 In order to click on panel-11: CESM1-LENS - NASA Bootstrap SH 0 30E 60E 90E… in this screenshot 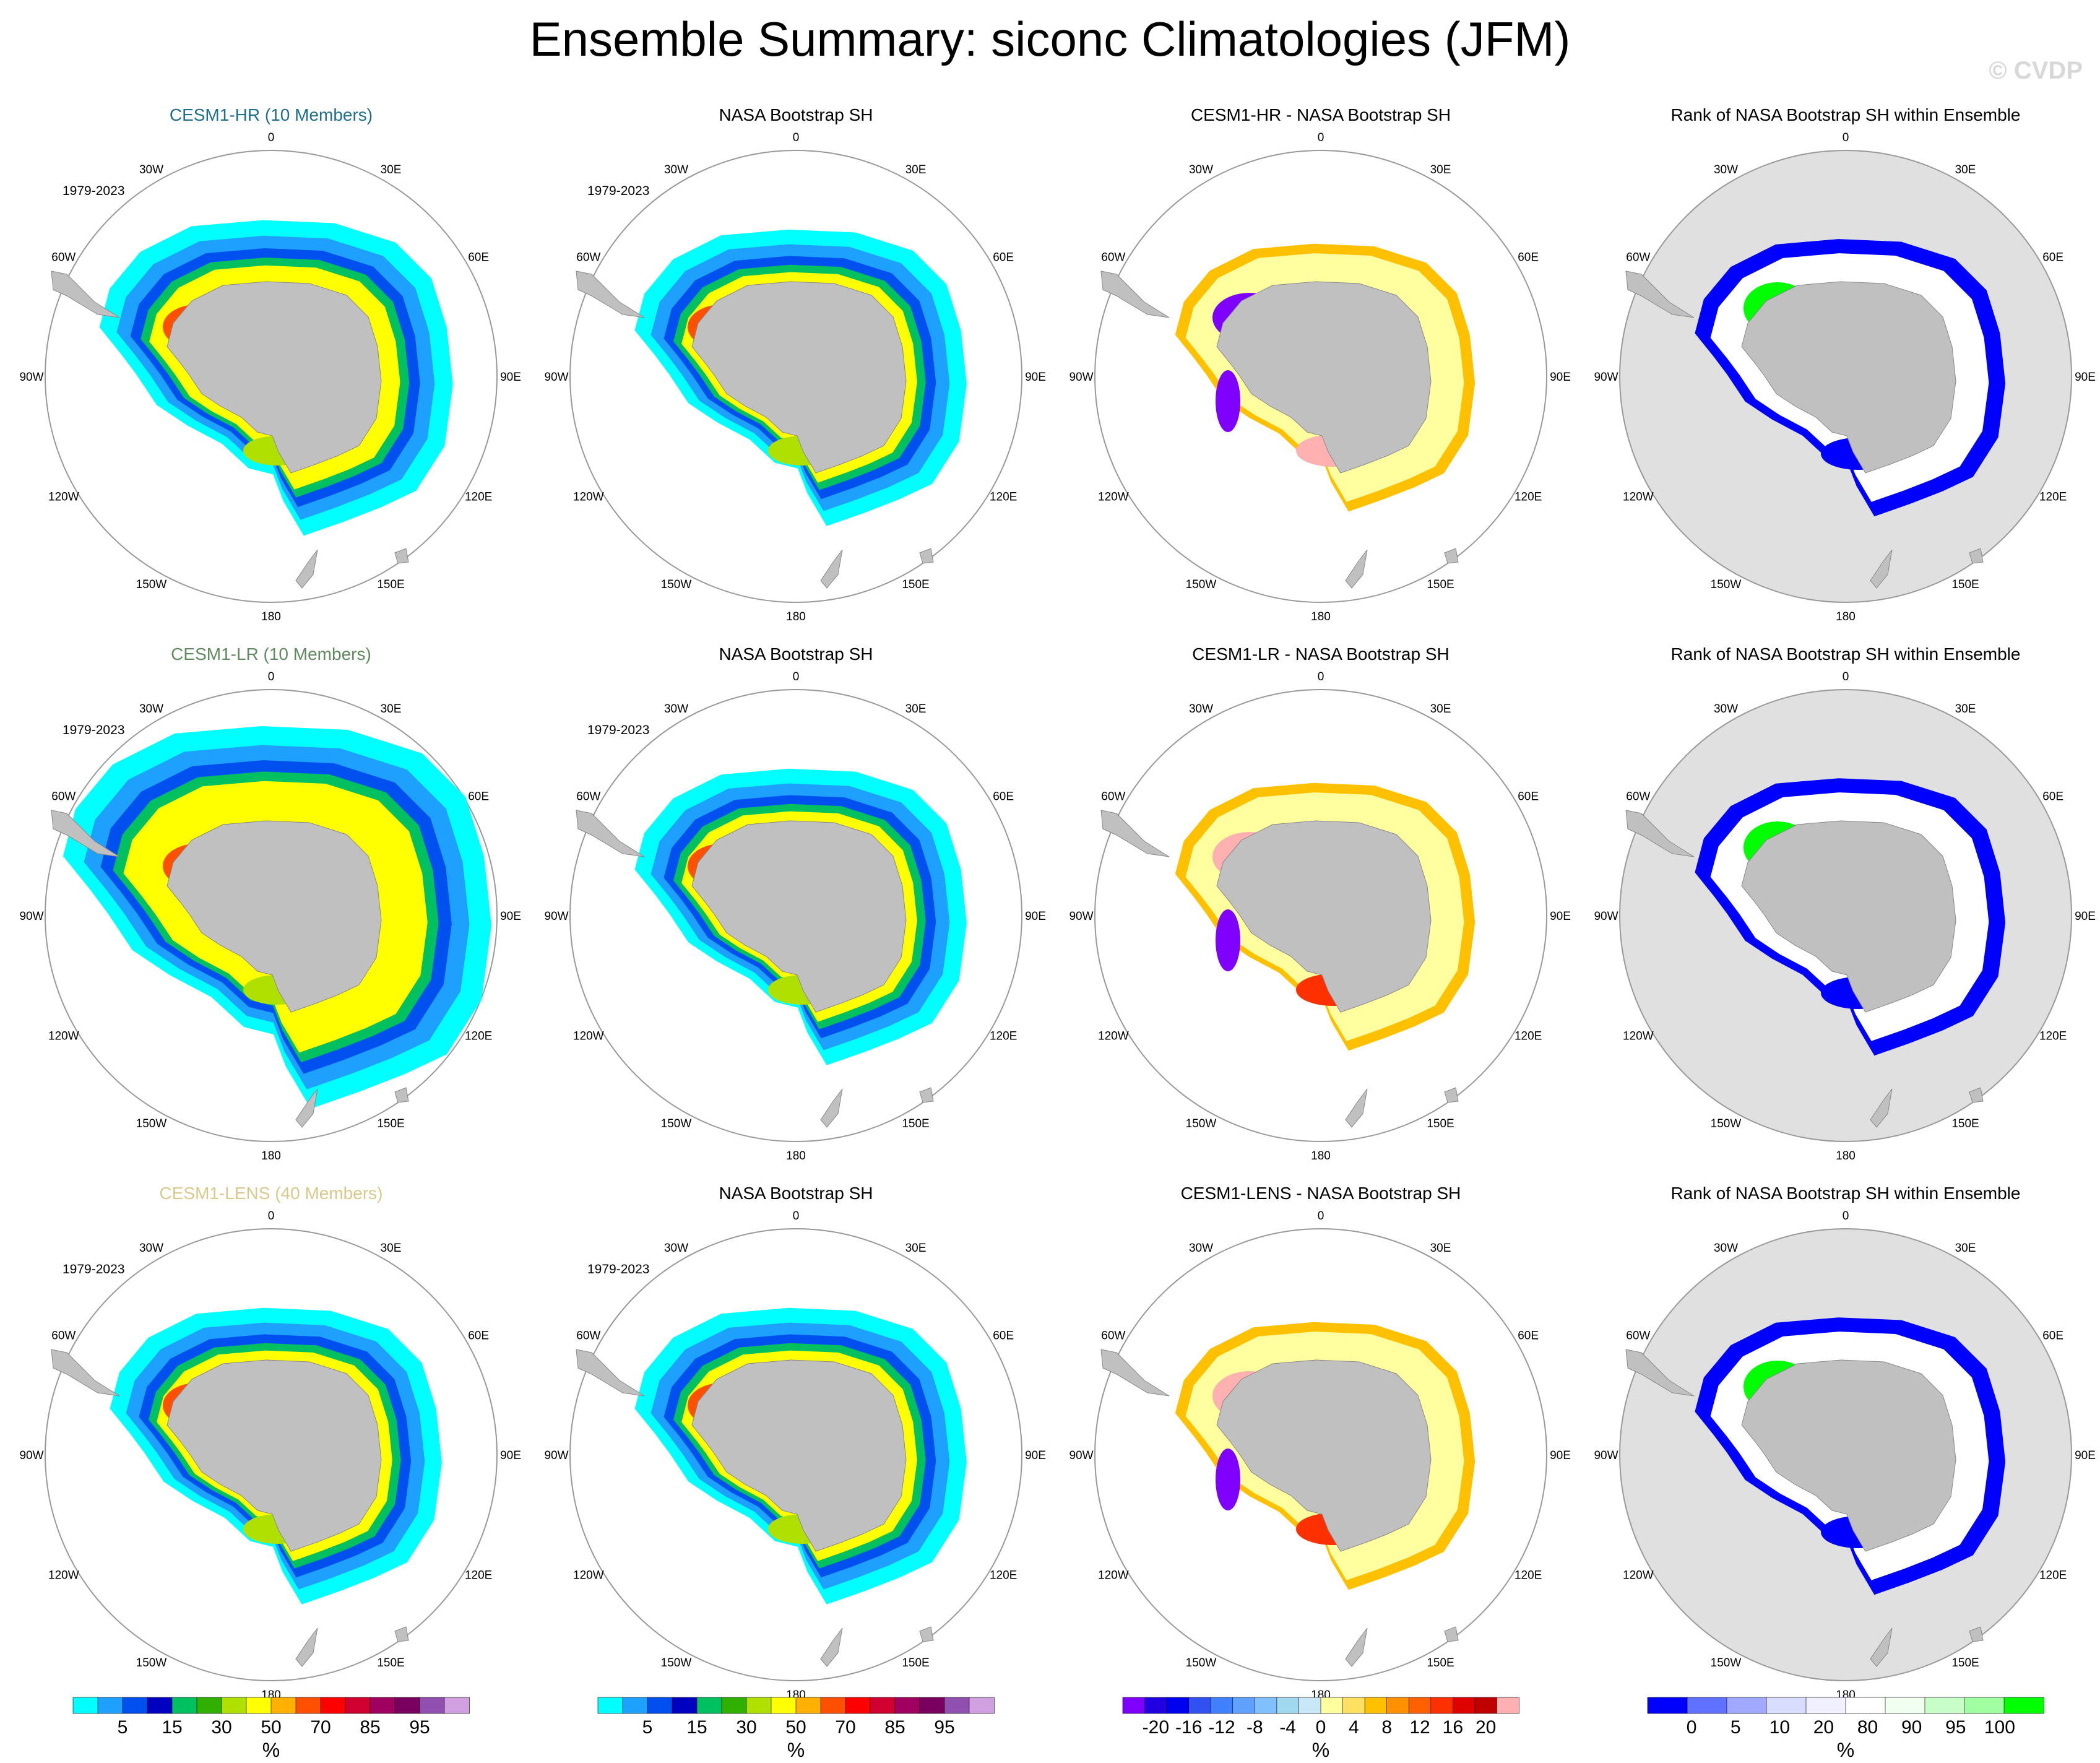, I will do `click(1319, 1443)`.